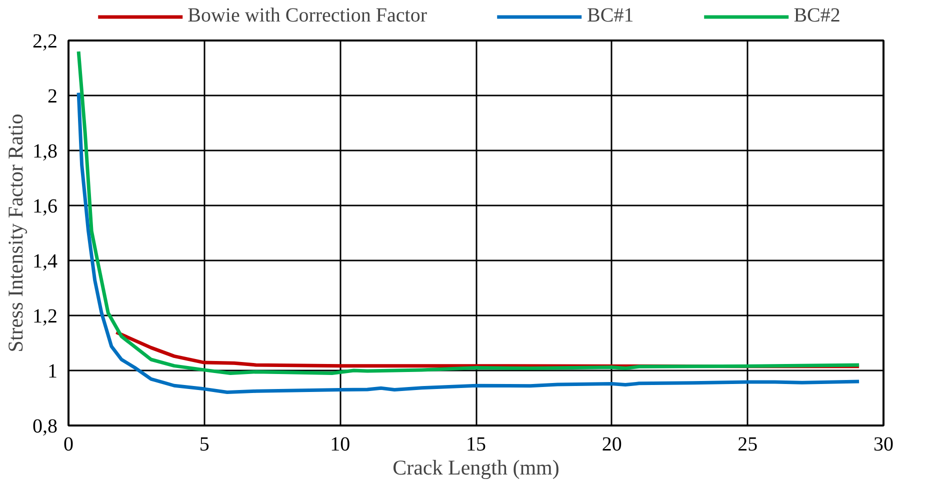  I want to click on x-tick-label: 15, so click(476, 445).